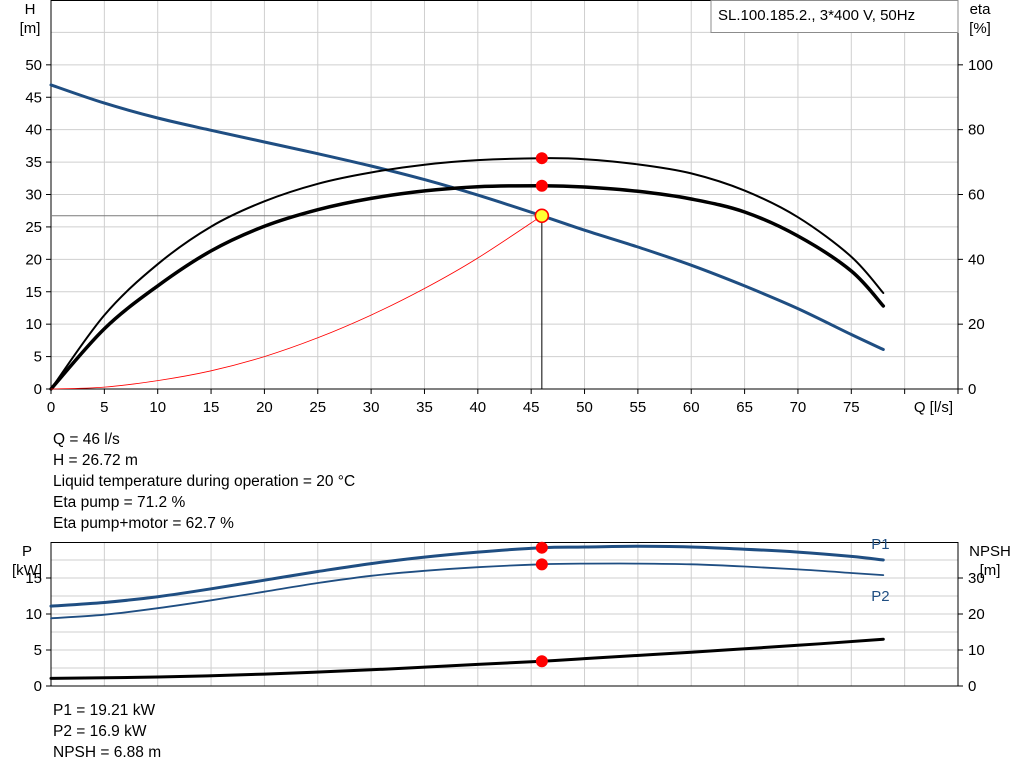 The image size is (1024, 781). Describe the element at coordinates (880, 544) in the screenshot. I see `series-p1-label: P1` at that location.